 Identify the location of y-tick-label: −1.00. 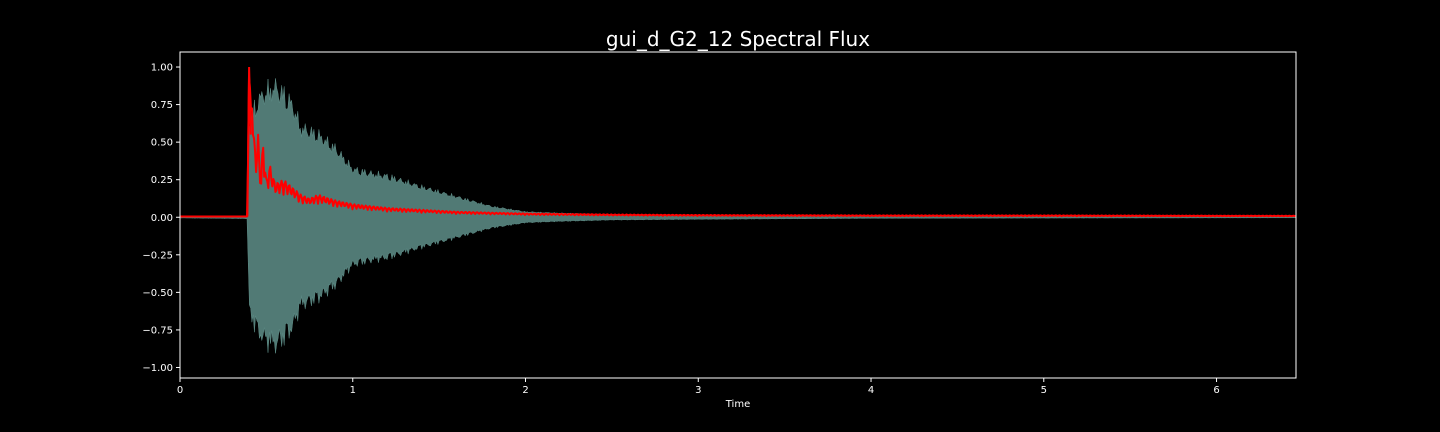
(157, 368).